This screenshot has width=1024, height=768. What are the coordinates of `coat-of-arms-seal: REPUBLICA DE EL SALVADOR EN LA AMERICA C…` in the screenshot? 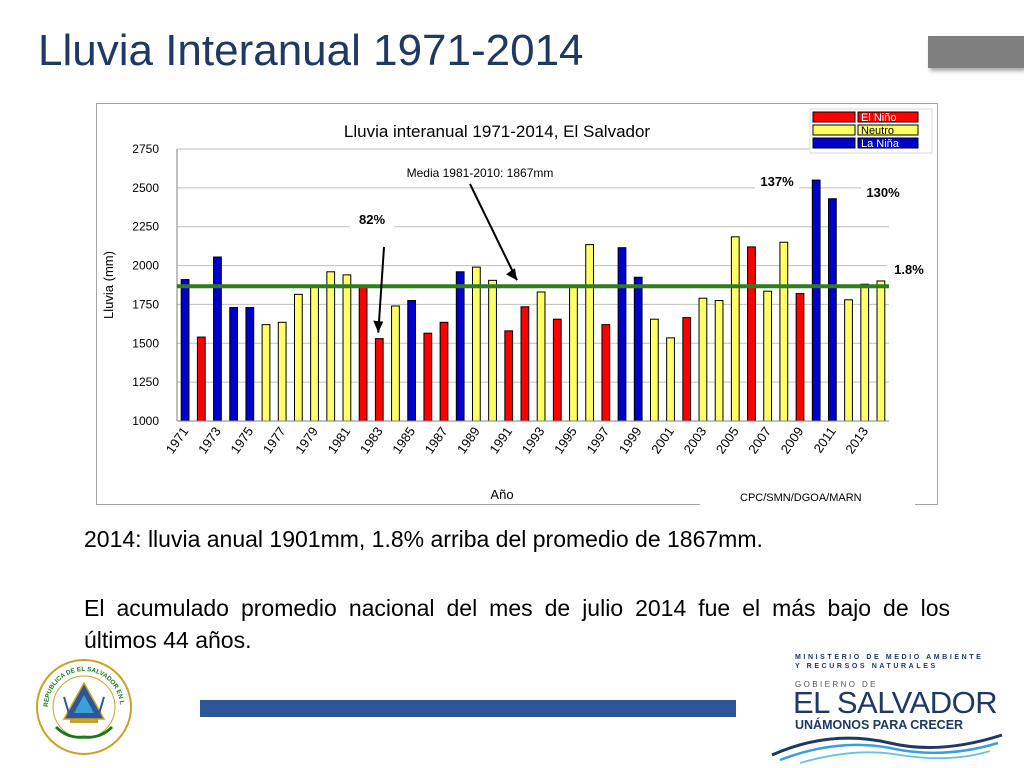 It's located at (82, 704).